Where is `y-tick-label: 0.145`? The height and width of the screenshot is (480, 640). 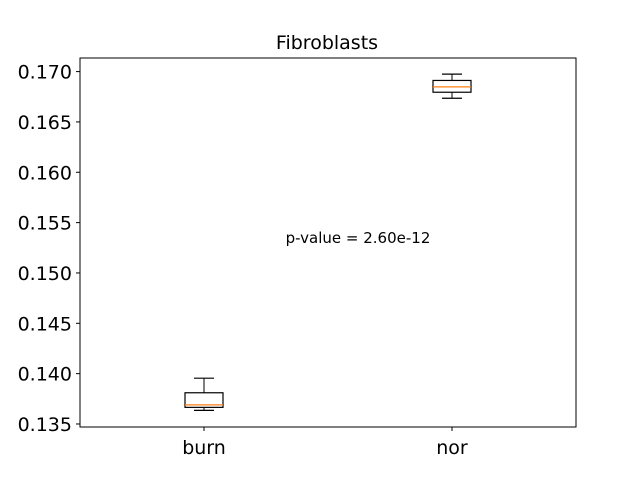 y-tick-label: 0.145 is located at coordinates (45, 324).